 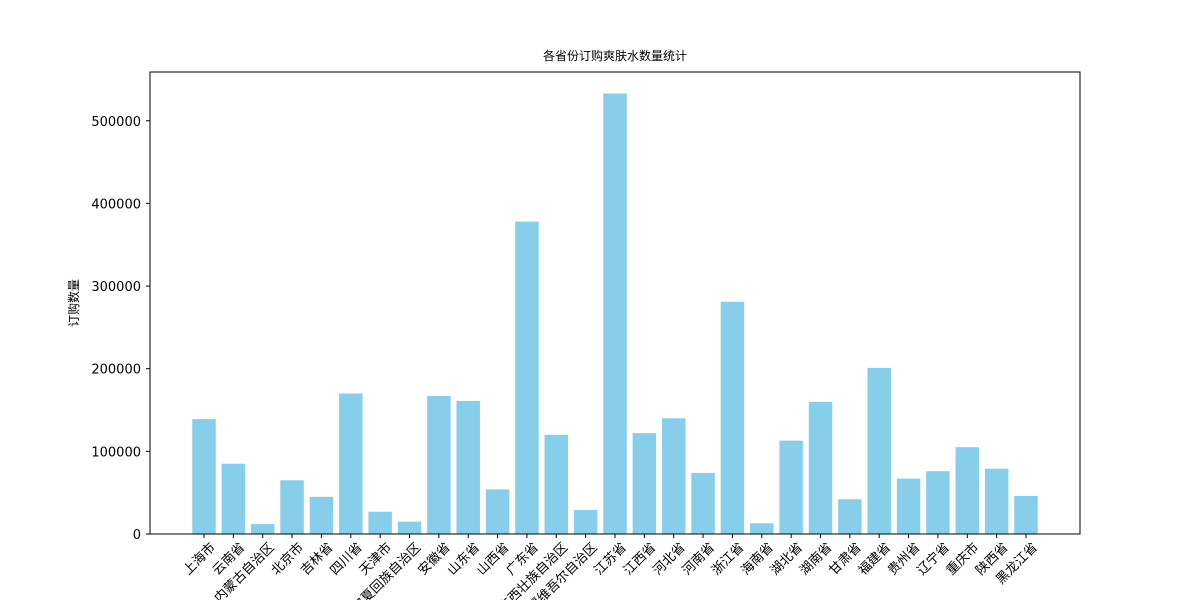 What do you see at coordinates (904, 559) in the screenshot?
I see `x-tick-label: 贵州省` at bounding box center [904, 559].